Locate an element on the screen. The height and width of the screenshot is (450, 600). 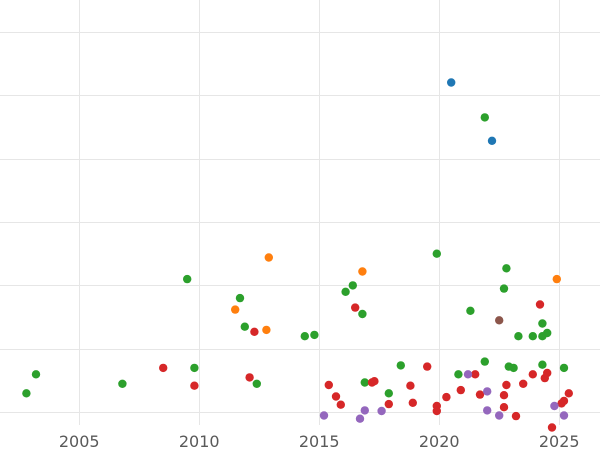
x-tick-label: 2020 is located at coordinates (439, 441).